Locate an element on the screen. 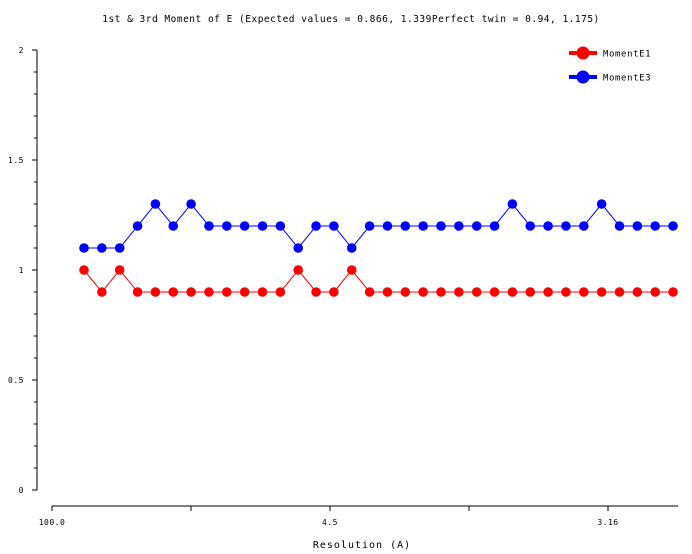  x-axis-label: Resolution (A) is located at coordinates (362, 545).